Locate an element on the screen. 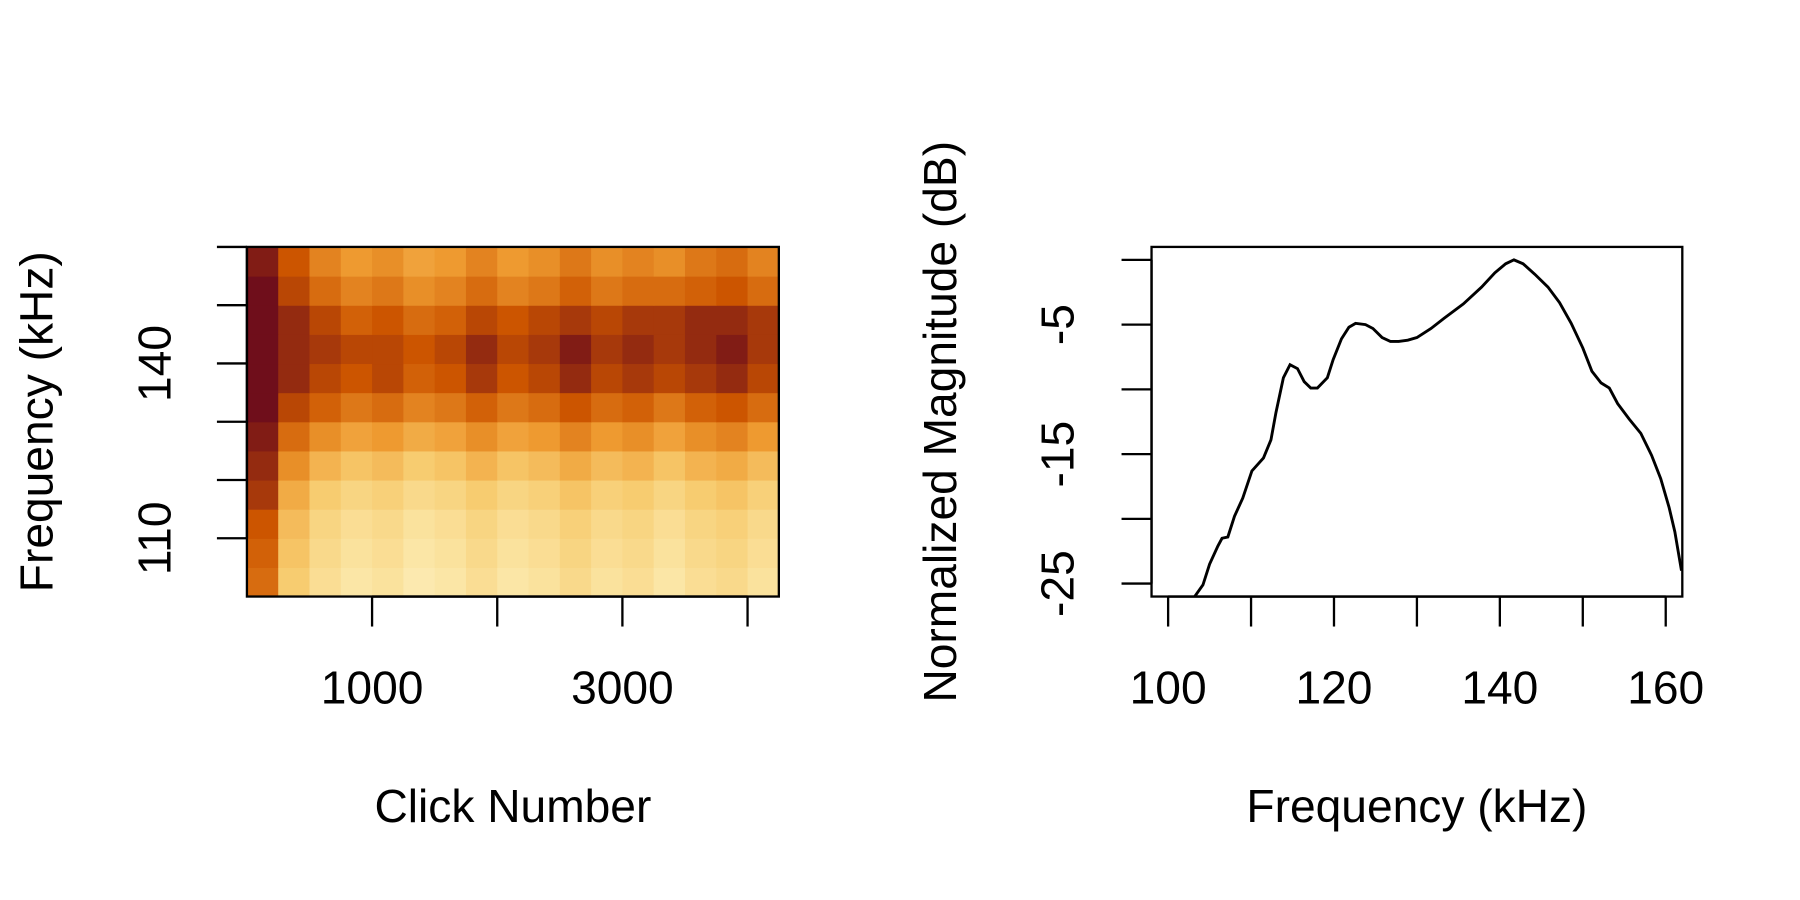  x-axis-label: Frequency (kHz) is located at coordinates (1416, 806).